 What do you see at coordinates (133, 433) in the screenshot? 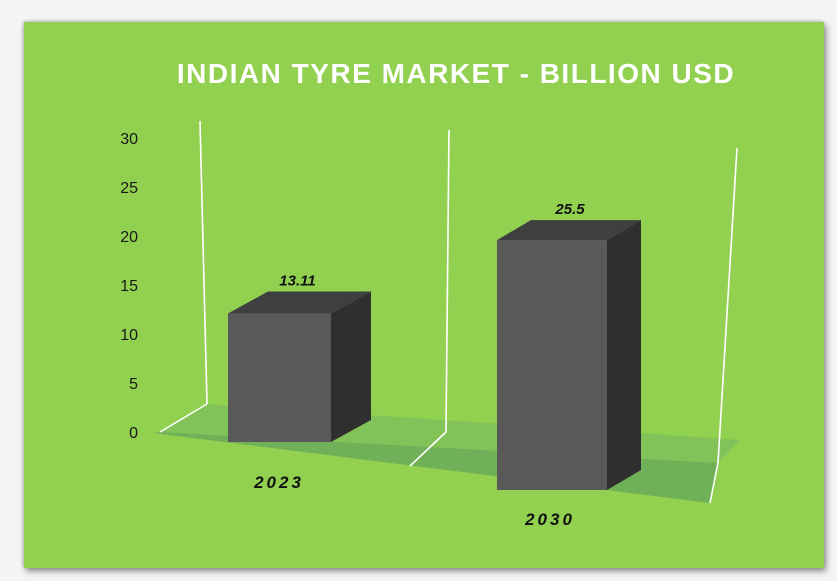
I see `y-tick-label: 0` at bounding box center [133, 433].